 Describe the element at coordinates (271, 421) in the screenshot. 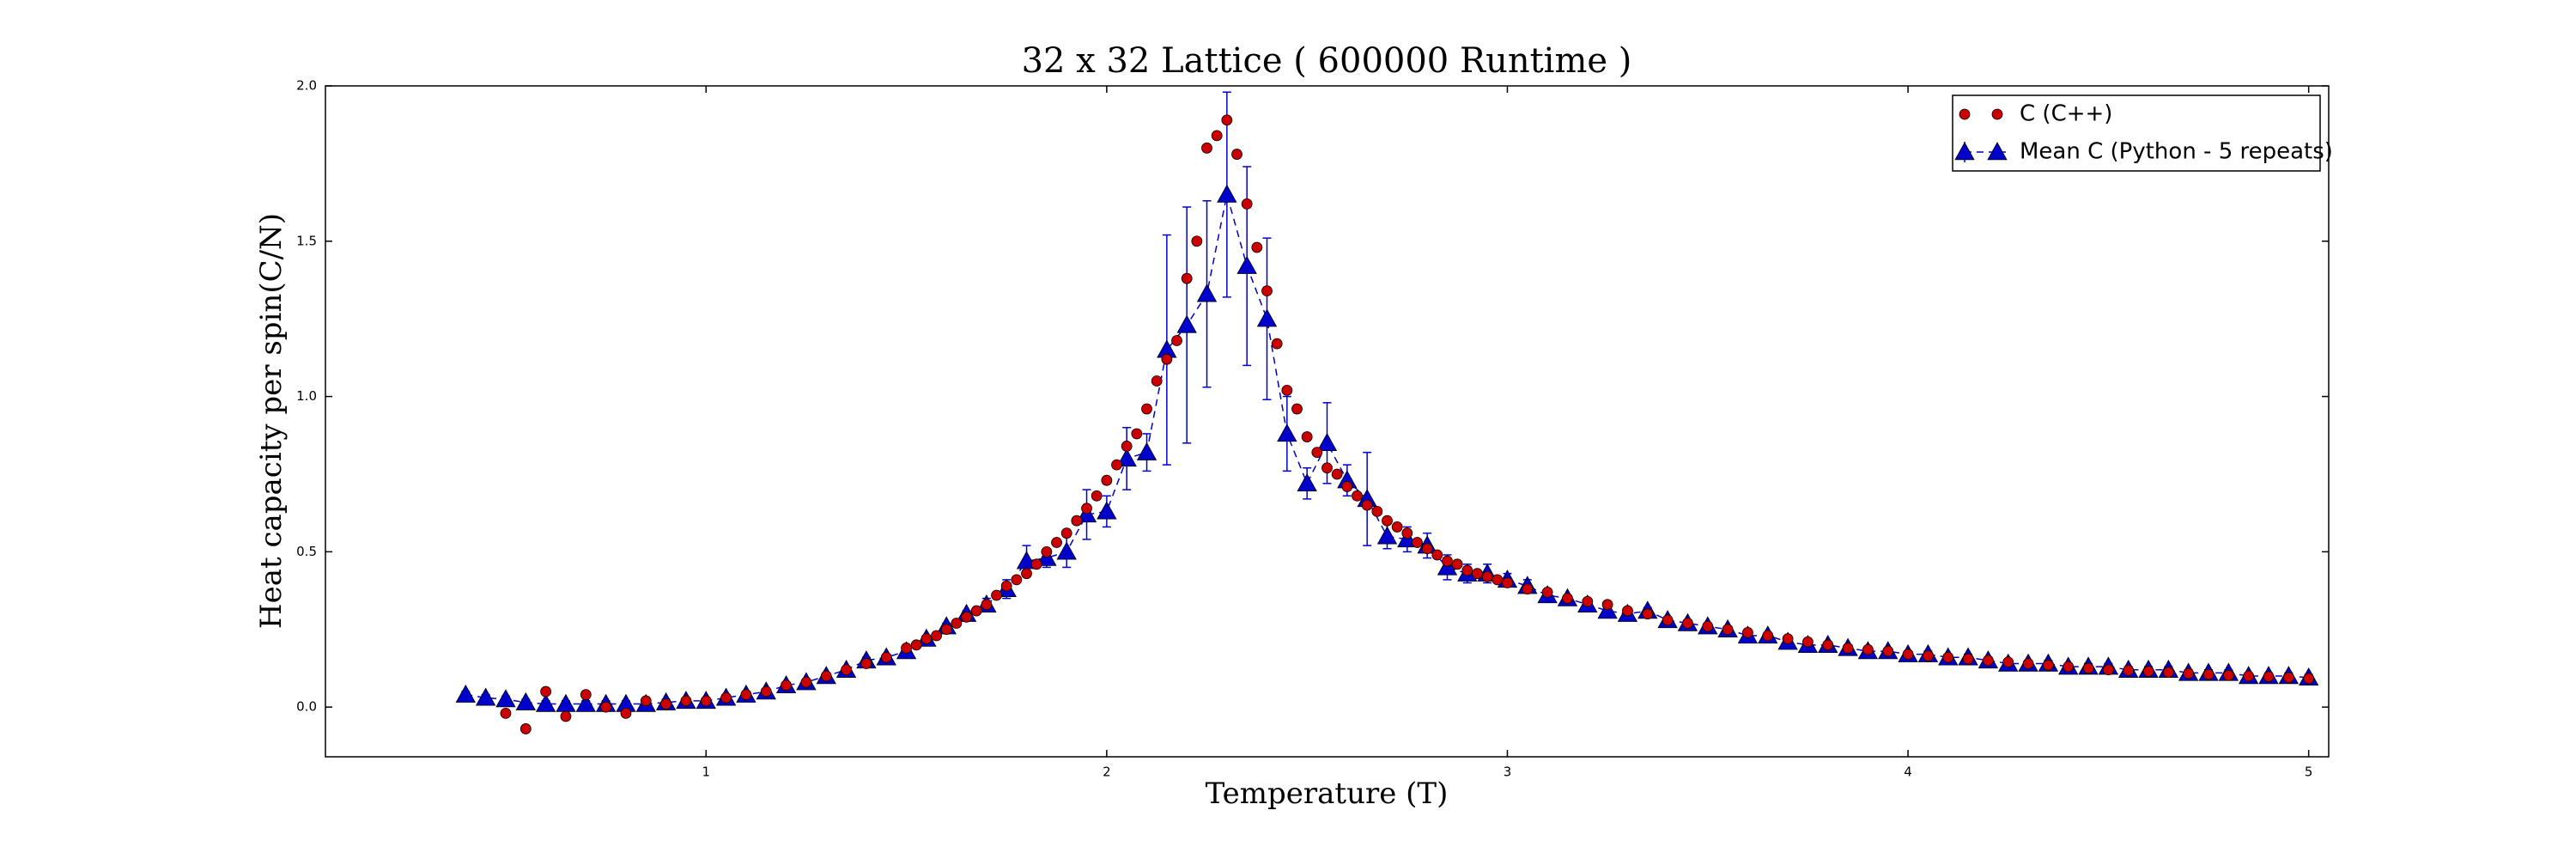

I see `y-axis-label: Heat capacity per spin(C/N)` at that location.